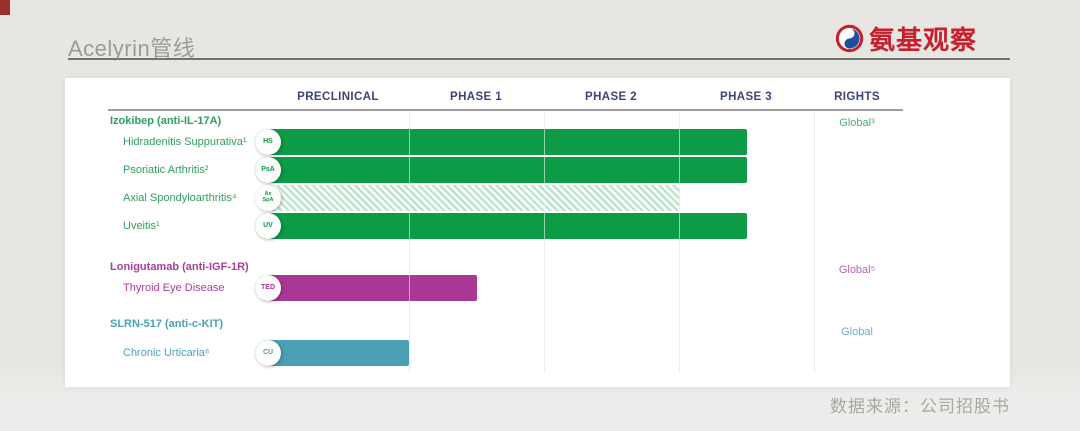  Describe the element at coordinates (132, 48) in the screenshot. I see `page-title: Acelyrin管线` at that location.